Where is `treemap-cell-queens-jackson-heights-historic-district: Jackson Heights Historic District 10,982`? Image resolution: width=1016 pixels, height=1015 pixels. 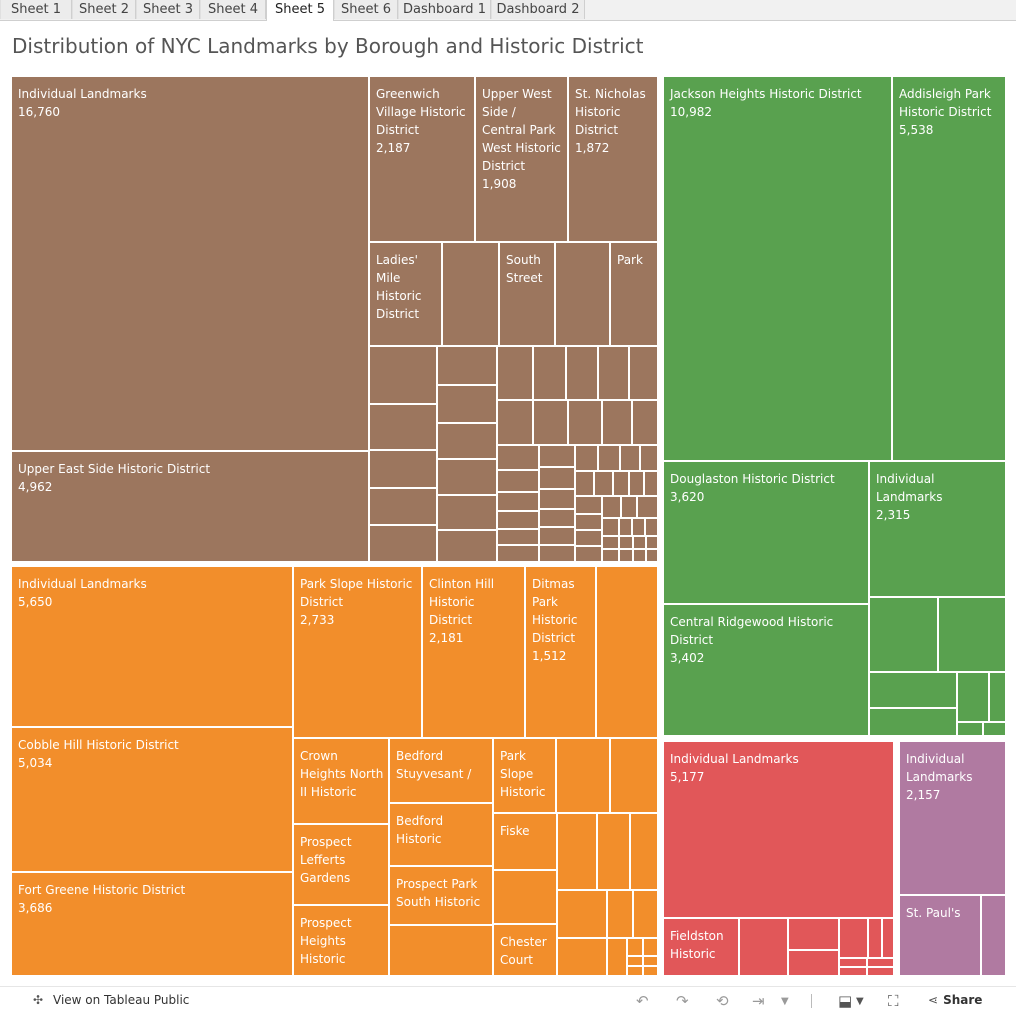
treemap-cell-queens-jackson-heights-historic-district: Jackson Heights Historic District 10,982 is located at coordinates (777, 268).